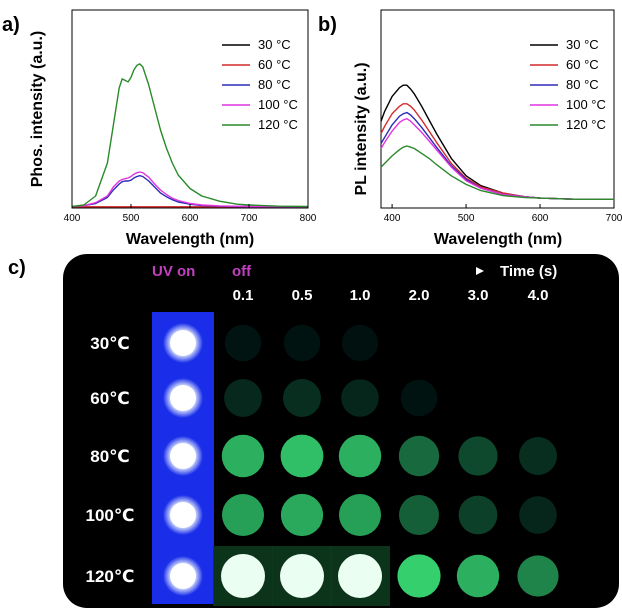 Image resolution: width=622 pixels, height=615 pixels. I want to click on uv-on-column, so click(183, 458).